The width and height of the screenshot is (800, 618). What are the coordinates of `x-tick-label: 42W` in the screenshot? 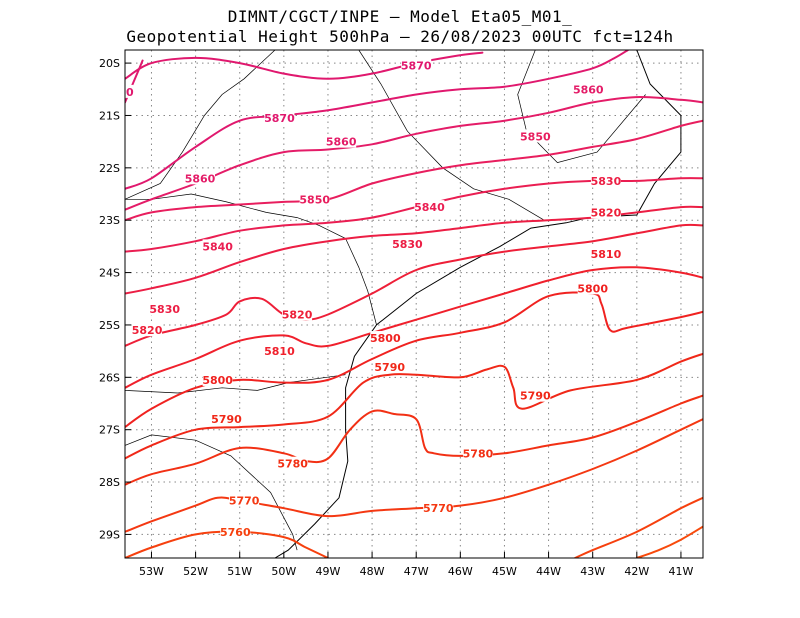 It's located at (636, 571).